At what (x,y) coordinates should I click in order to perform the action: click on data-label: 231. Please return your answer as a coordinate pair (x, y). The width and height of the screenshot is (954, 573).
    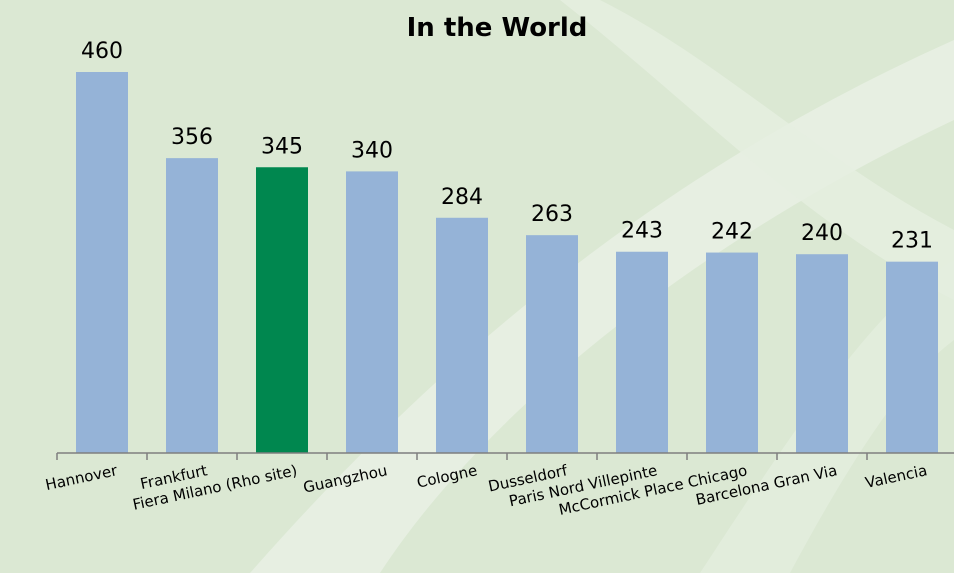
    Looking at the image, I should click on (912, 241).